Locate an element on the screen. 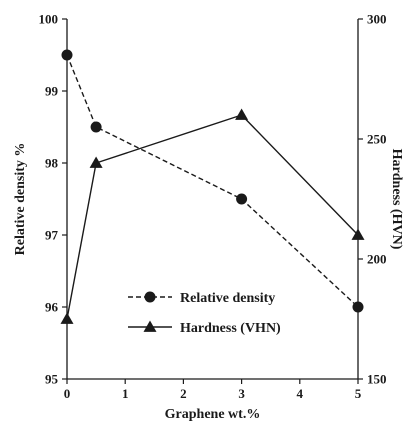  y-right-tick-label: 250 is located at coordinates (377, 139).